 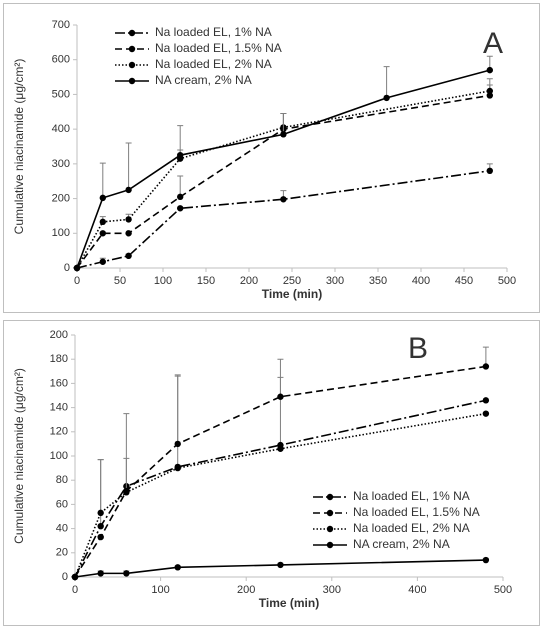 I want to click on y-tick-label: 700, so click(x=61, y=25).